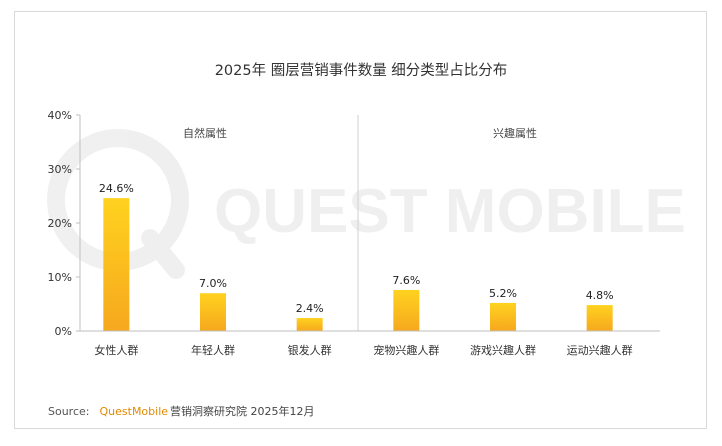  I want to click on y-axis: 0% 10% 20% 30% 40%, so click(64, 223).